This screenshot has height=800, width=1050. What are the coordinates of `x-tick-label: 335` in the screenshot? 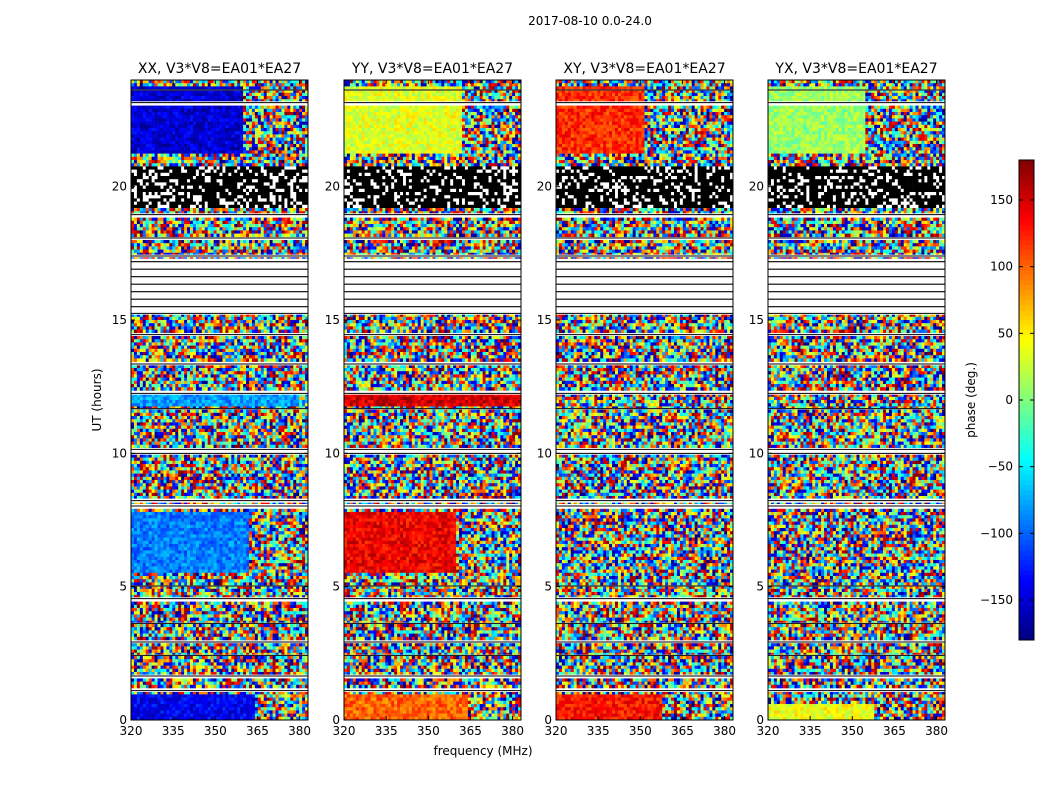 It's located at (810, 731).